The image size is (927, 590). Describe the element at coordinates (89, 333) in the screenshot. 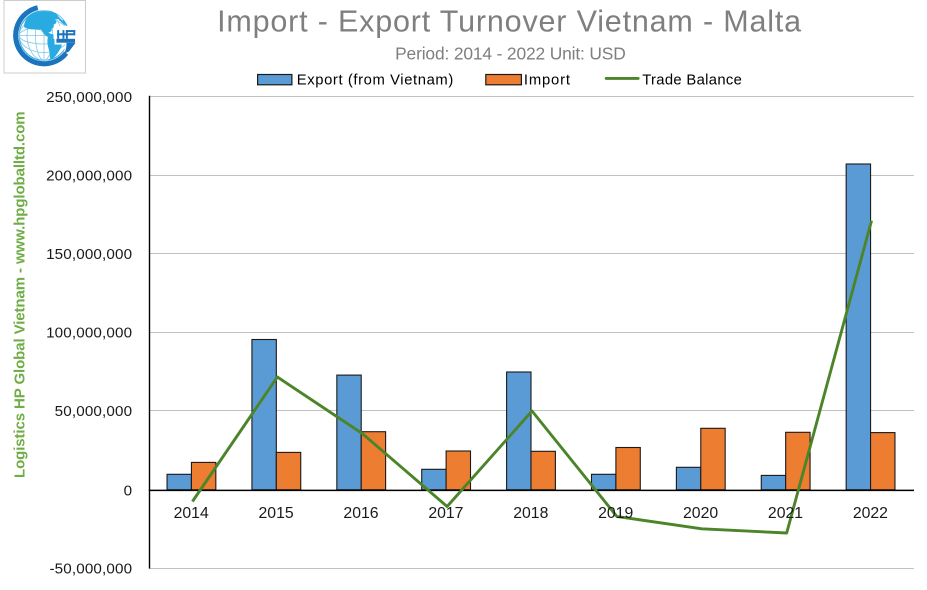

I see `svg-text: 100,000,000` at that location.